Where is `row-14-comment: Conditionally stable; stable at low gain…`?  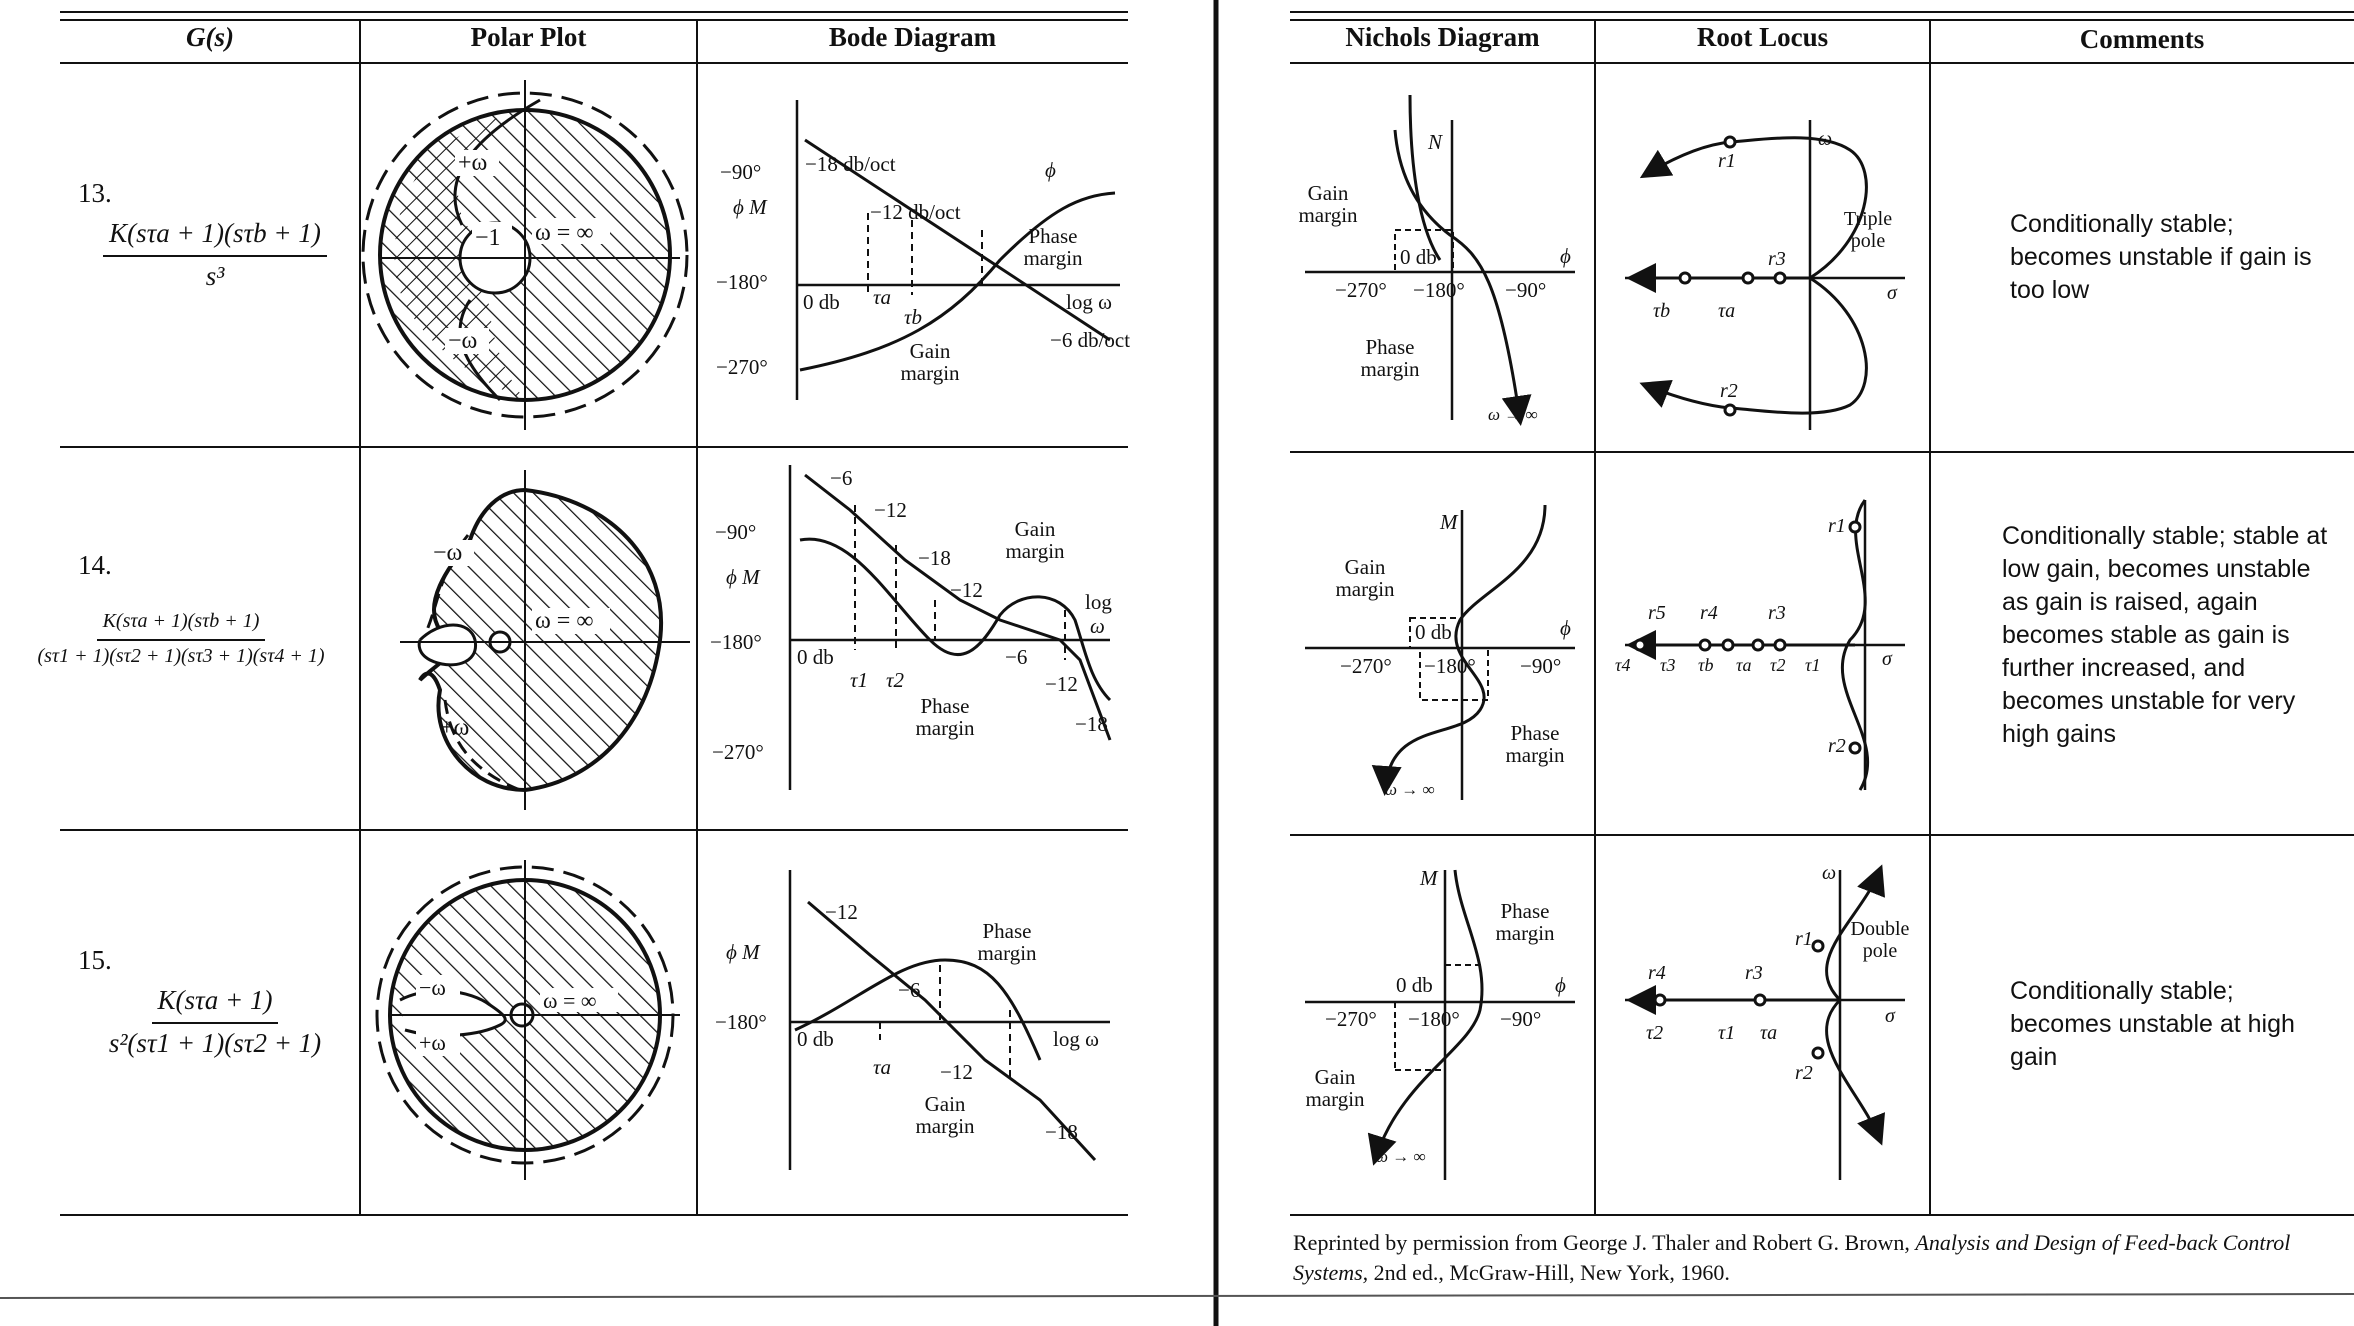
row-14-comment: Conditionally stable; stable at low gain… is located at coordinates (2165, 635).